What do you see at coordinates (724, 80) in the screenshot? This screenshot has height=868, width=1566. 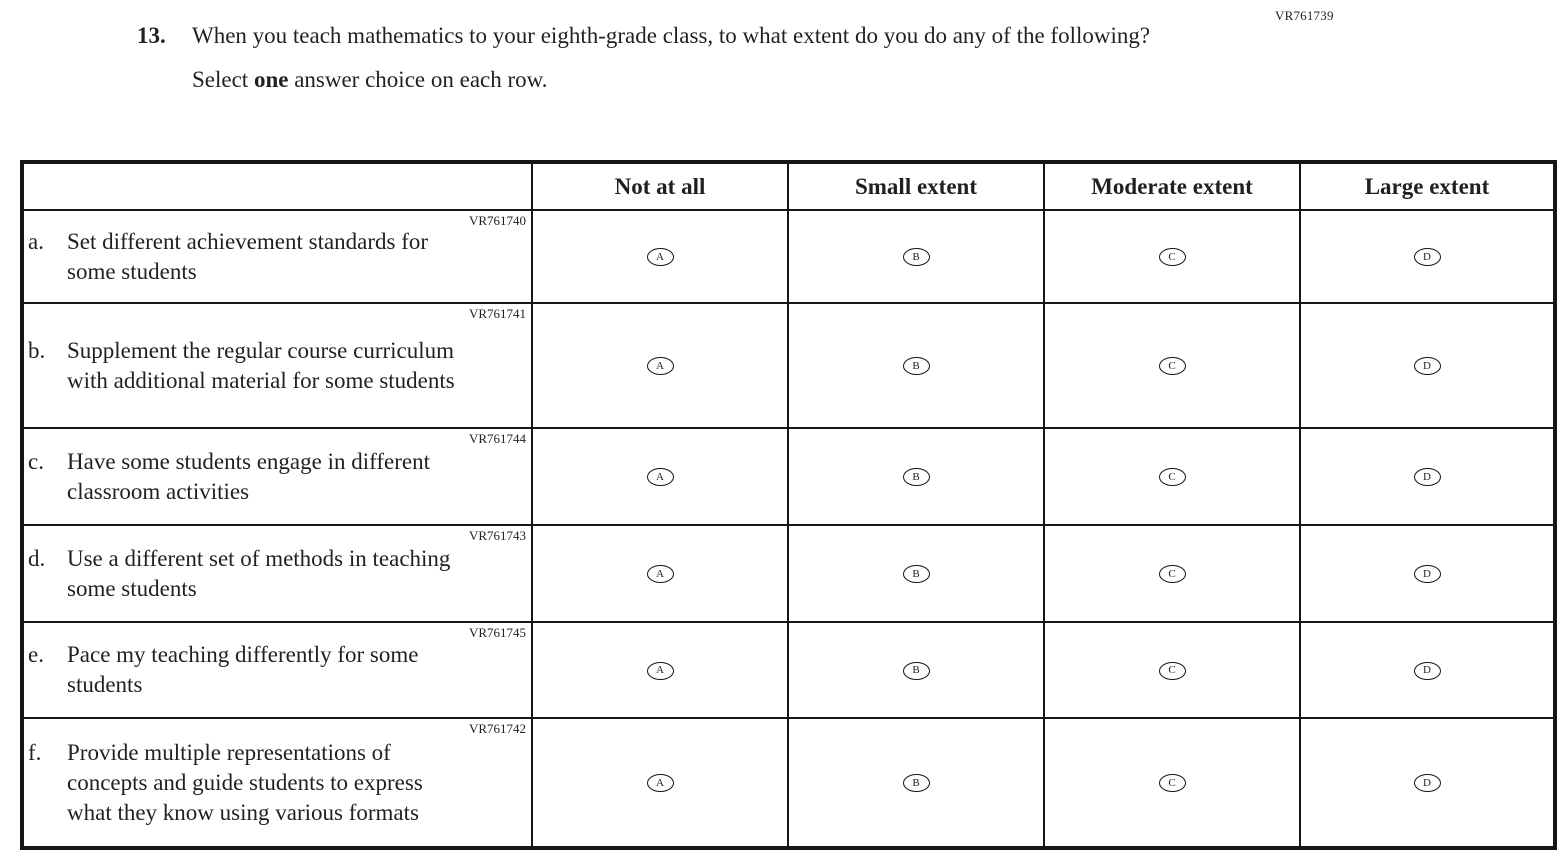 I see `question-instruction: Select one answer choice on each row.` at bounding box center [724, 80].